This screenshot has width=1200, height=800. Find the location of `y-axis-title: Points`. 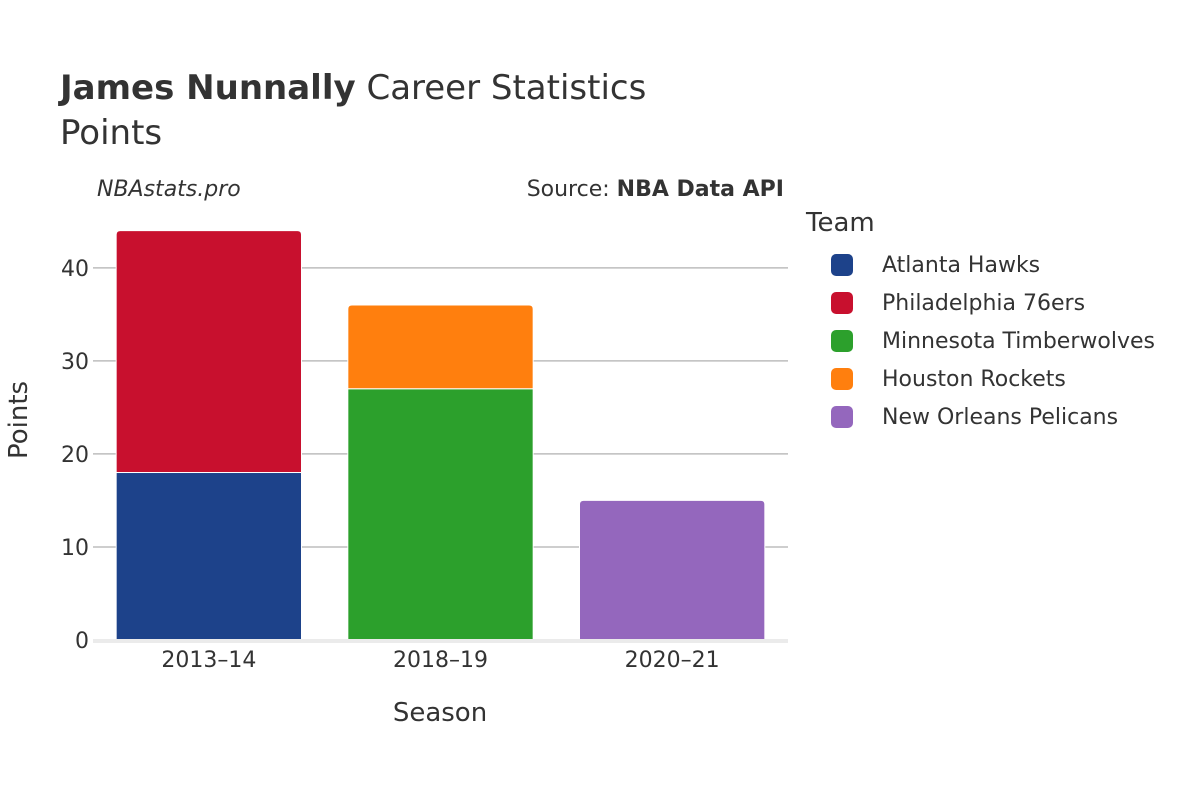

y-axis-title: Points is located at coordinates (19, 420).